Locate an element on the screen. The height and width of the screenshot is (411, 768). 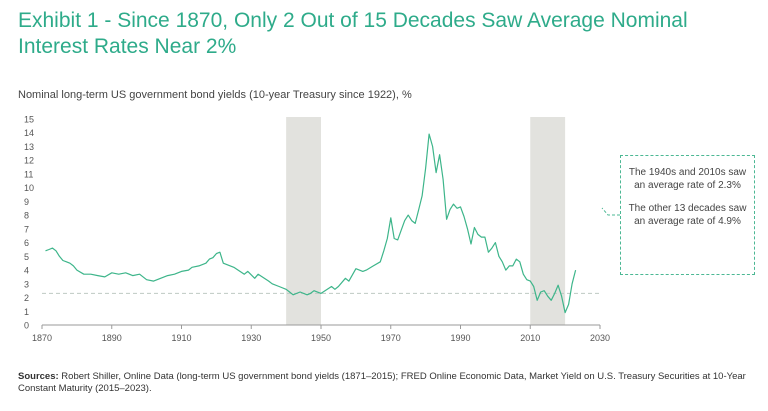
y-tick-label: 2 is located at coordinates (26, 298).